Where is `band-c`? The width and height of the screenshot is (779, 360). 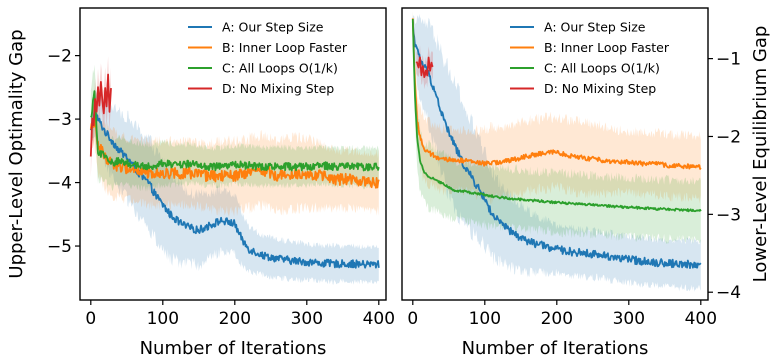
band-c is located at coordinates (234, 128).